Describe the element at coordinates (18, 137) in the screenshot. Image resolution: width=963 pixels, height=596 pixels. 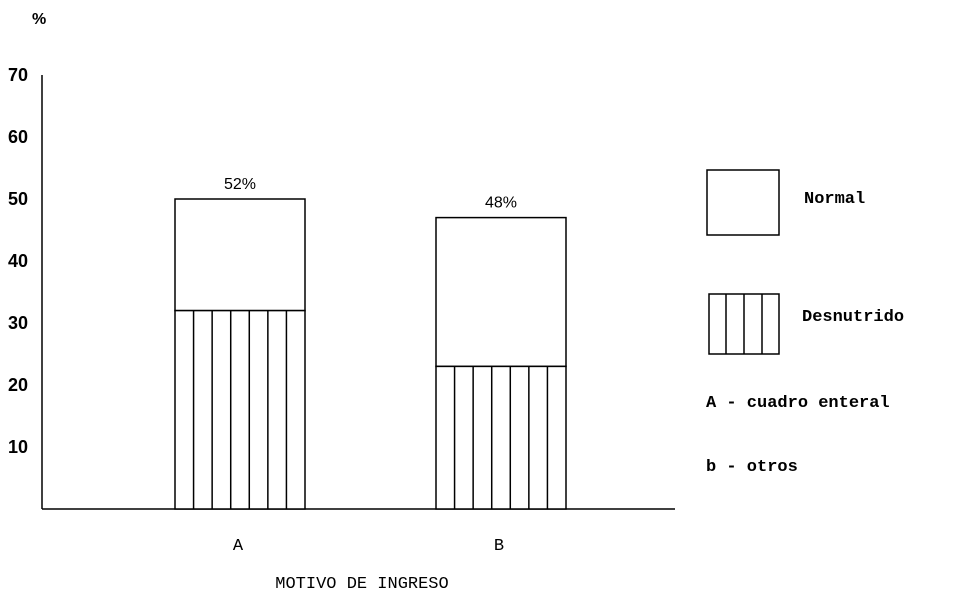
I see `y-tick-label: 60` at that location.